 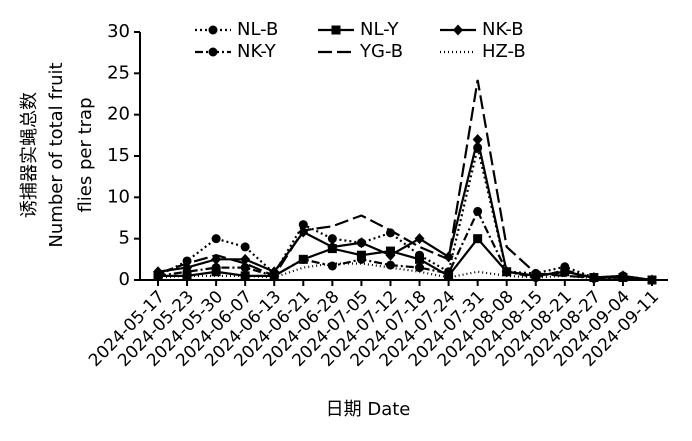 What do you see at coordinates (118, 196) in the screenshot?
I see `y-tick-label: 10` at bounding box center [118, 196].